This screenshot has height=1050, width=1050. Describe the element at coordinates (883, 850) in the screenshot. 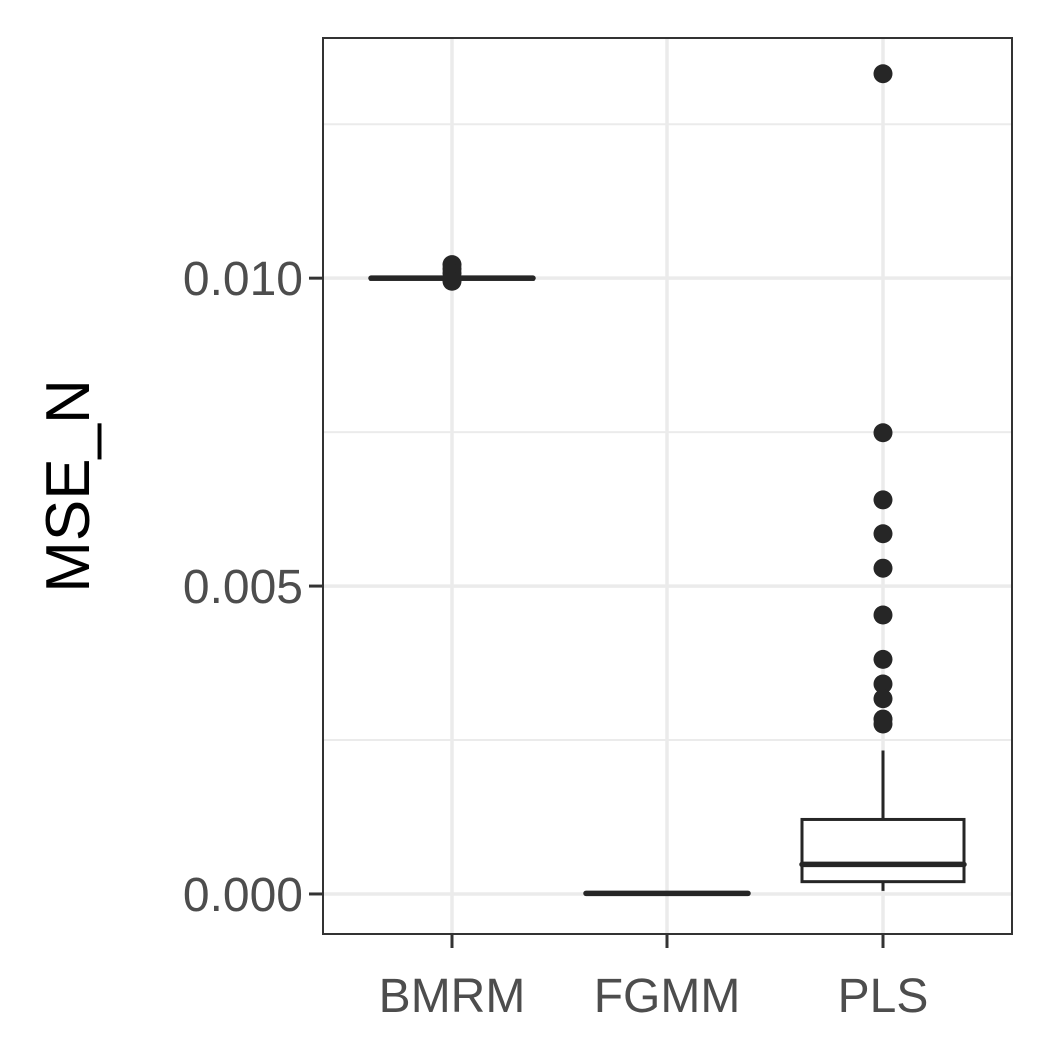

I see `box-iqr` at that location.